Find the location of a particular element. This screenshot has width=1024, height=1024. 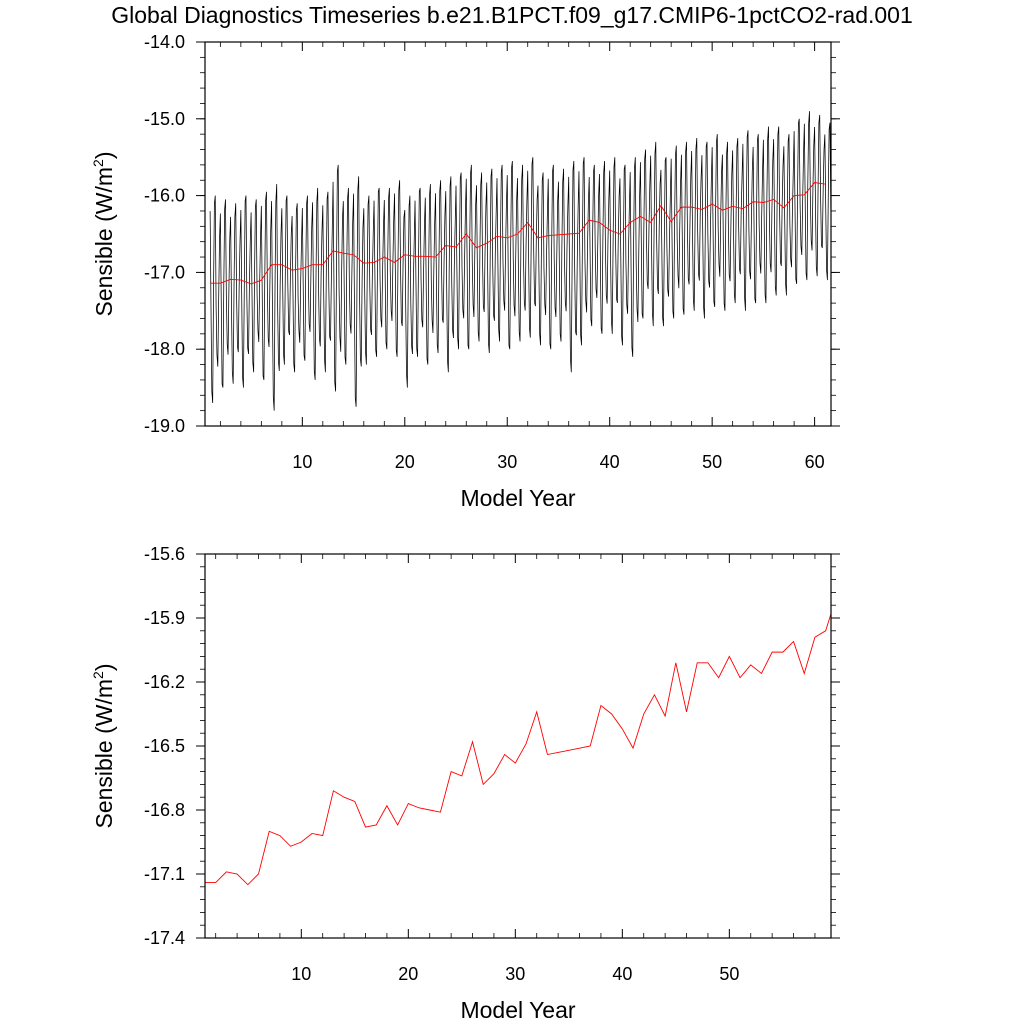

y-tick-label: -17.0 is located at coordinates (164, 272).